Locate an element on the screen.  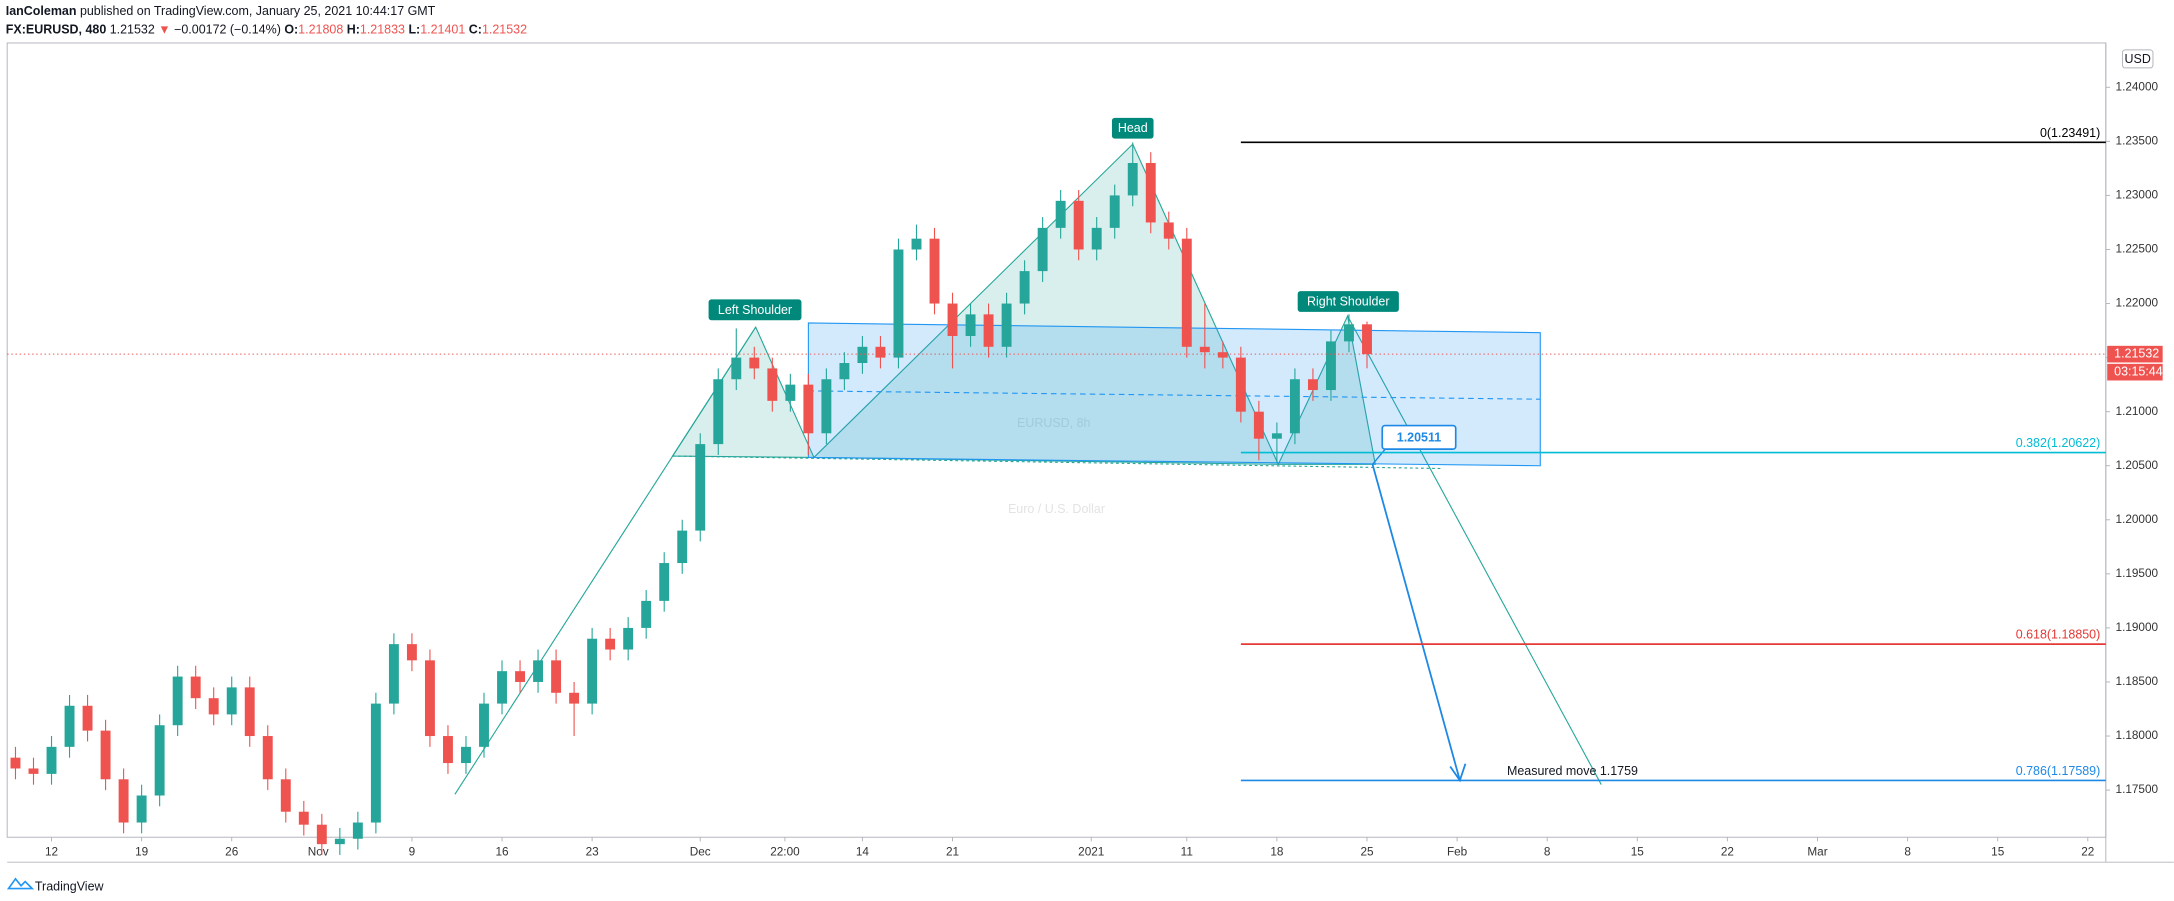
arrow: ▼ is located at coordinates (164, 29).